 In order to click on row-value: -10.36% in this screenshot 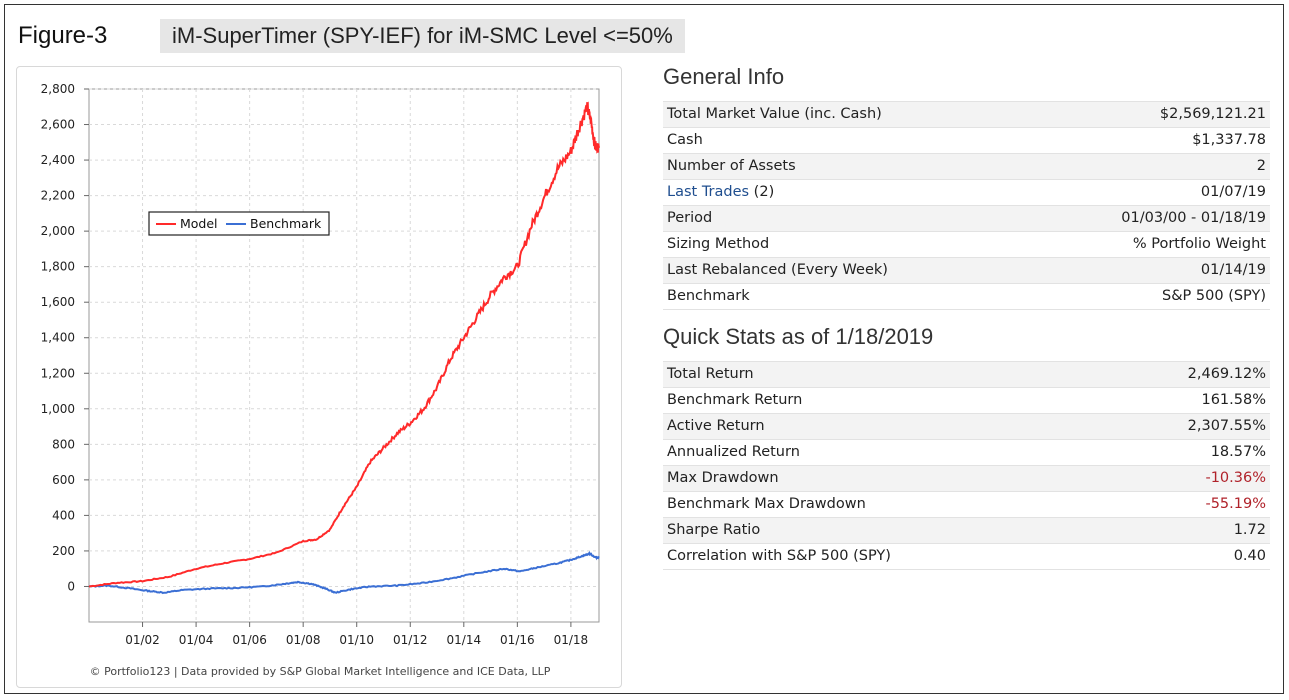, I will do `click(1235, 478)`.